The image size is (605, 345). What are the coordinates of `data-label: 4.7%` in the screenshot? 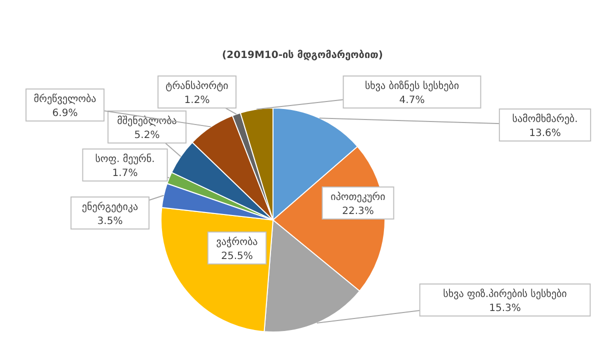 It's located at (412, 100).